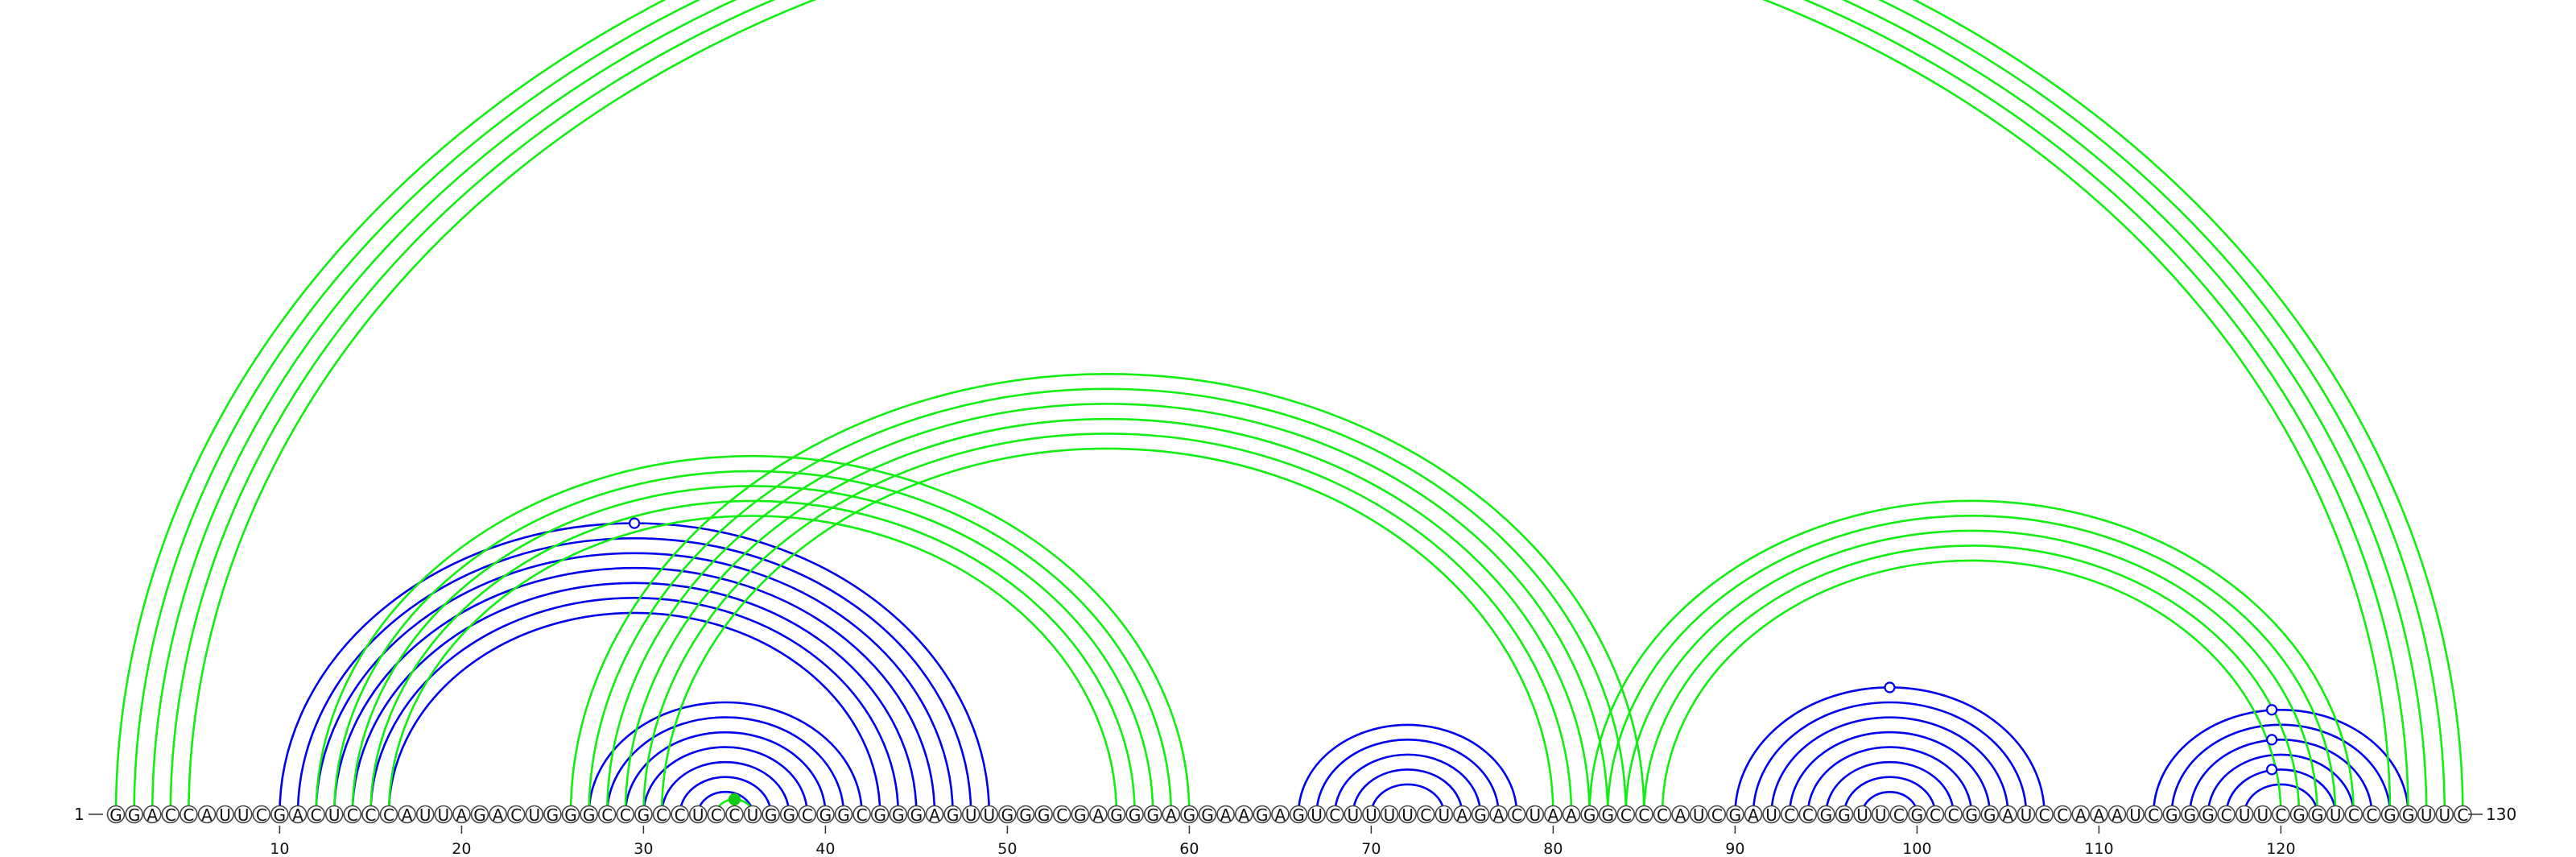  What do you see at coordinates (2280, 849) in the screenshot?
I see `tick-label: 120` at bounding box center [2280, 849].